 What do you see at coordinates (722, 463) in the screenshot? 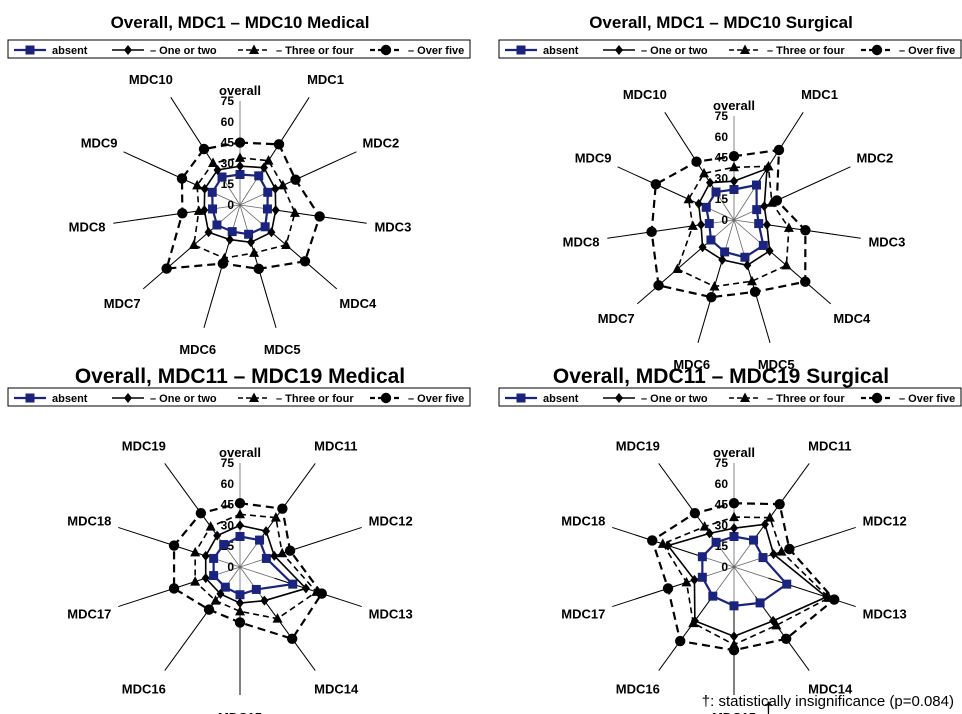
I see `tick-label: 75` at bounding box center [722, 463].